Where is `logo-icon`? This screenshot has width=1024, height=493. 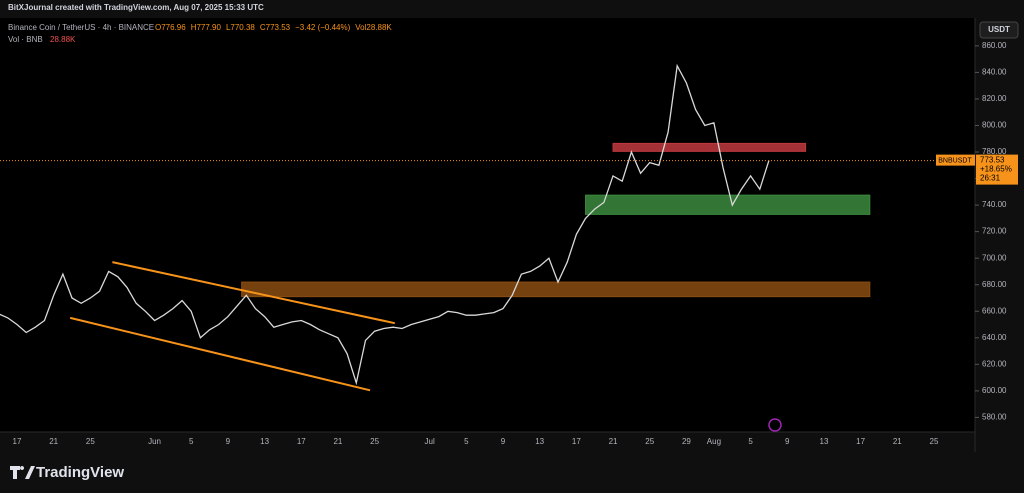
logo-icon is located at coordinates (22, 472).